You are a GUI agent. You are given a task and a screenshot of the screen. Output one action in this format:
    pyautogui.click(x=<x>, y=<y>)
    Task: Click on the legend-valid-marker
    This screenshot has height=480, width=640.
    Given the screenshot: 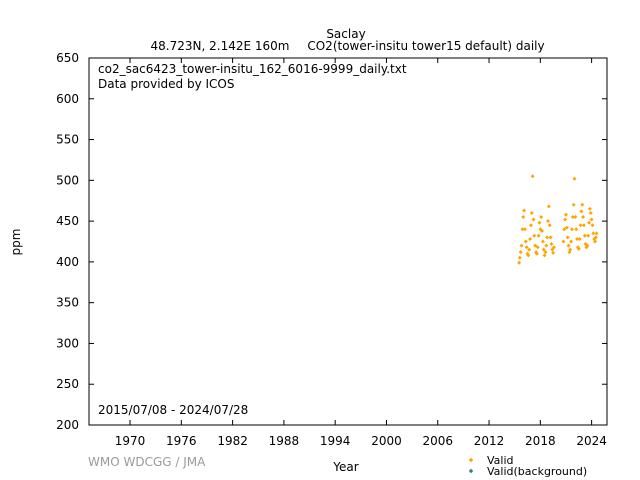 What is the action you would take?
    pyautogui.click(x=471, y=460)
    